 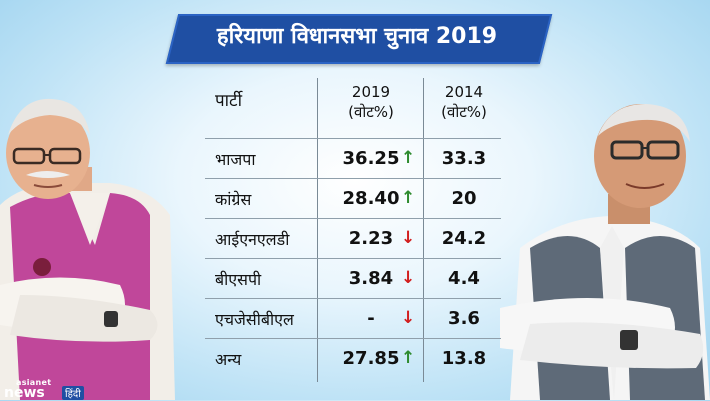 What do you see at coordinates (24, 393) in the screenshot?
I see `logo-main-text: news` at bounding box center [24, 393].